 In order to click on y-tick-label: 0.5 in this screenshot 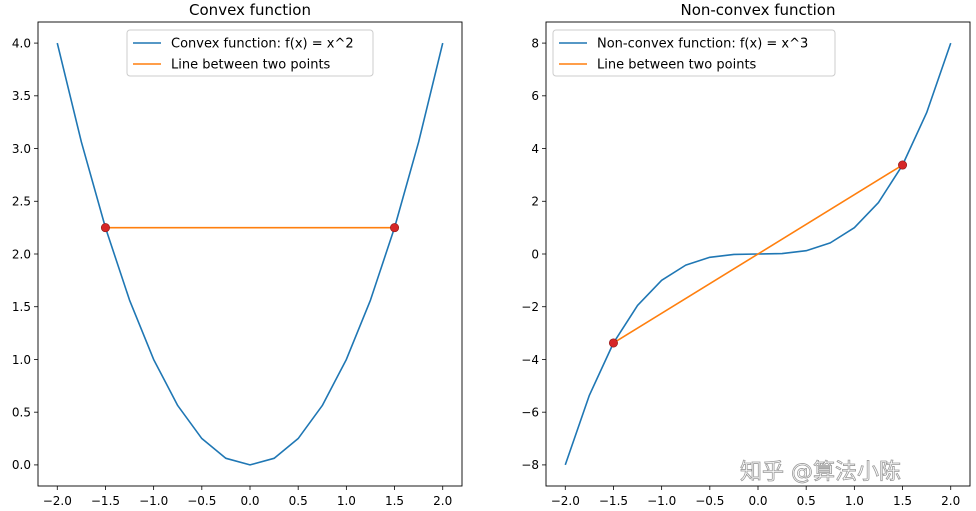, I will do `click(21, 412)`.